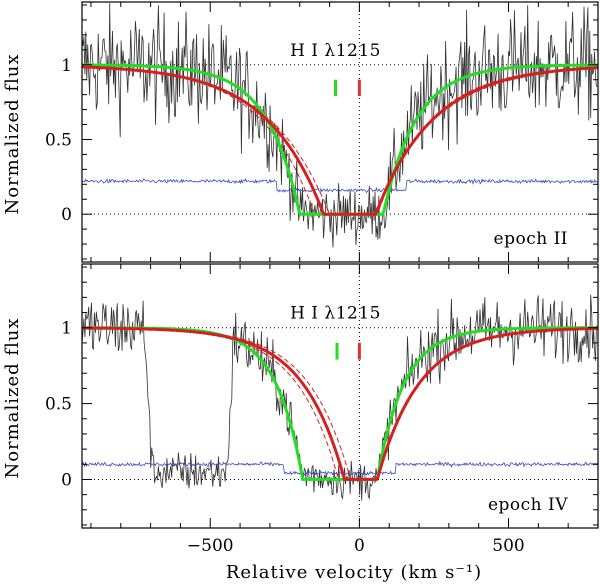 This screenshot has width=600, height=584. What do you see at coordinates (210, 546) in the screenshot?
I see `x-tick-label: −500` at bounding box center [210, 546].